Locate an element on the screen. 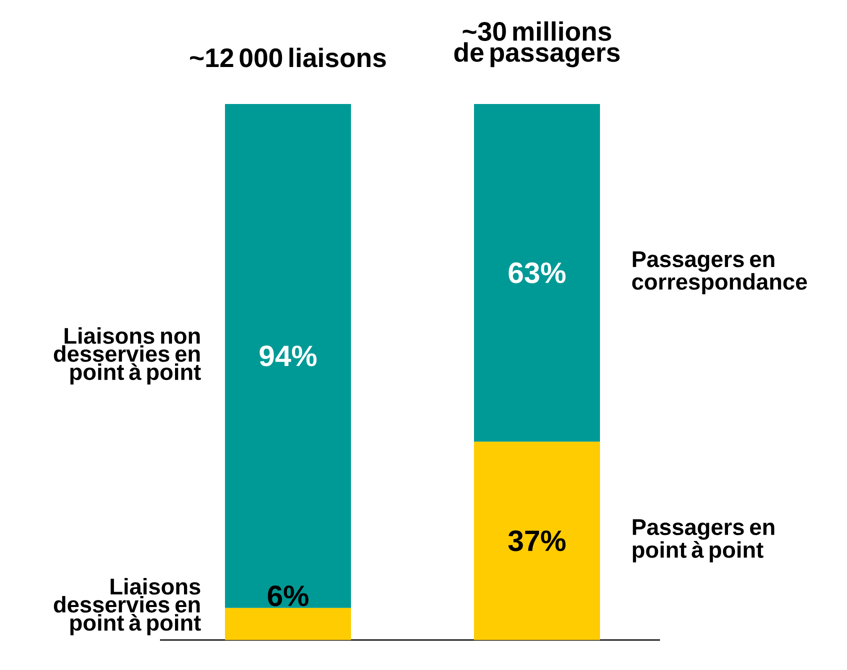  annotation: Passagers en correspondance is located at coordinates (719, 272).